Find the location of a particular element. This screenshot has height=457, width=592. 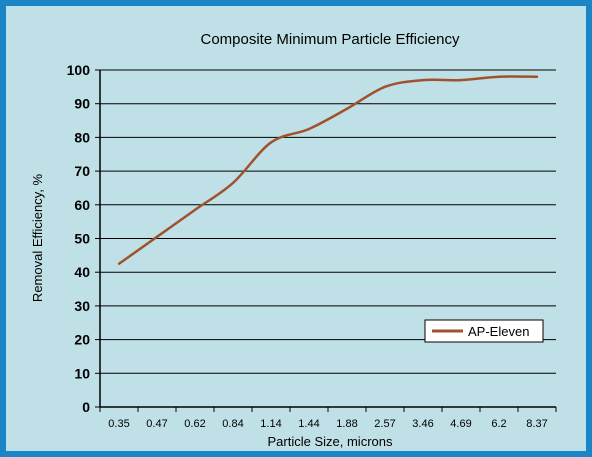

y-tick-label: 80 is located at coordinates (82, 137).